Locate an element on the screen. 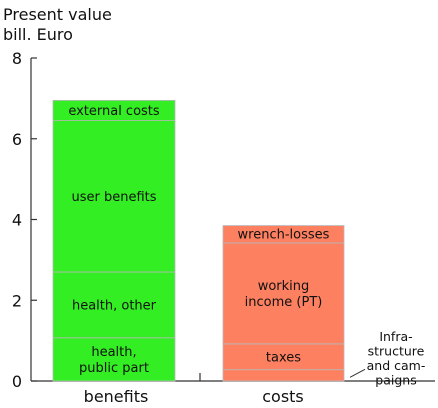  segment-label: income (PT) is located at coordinates (284, 302).